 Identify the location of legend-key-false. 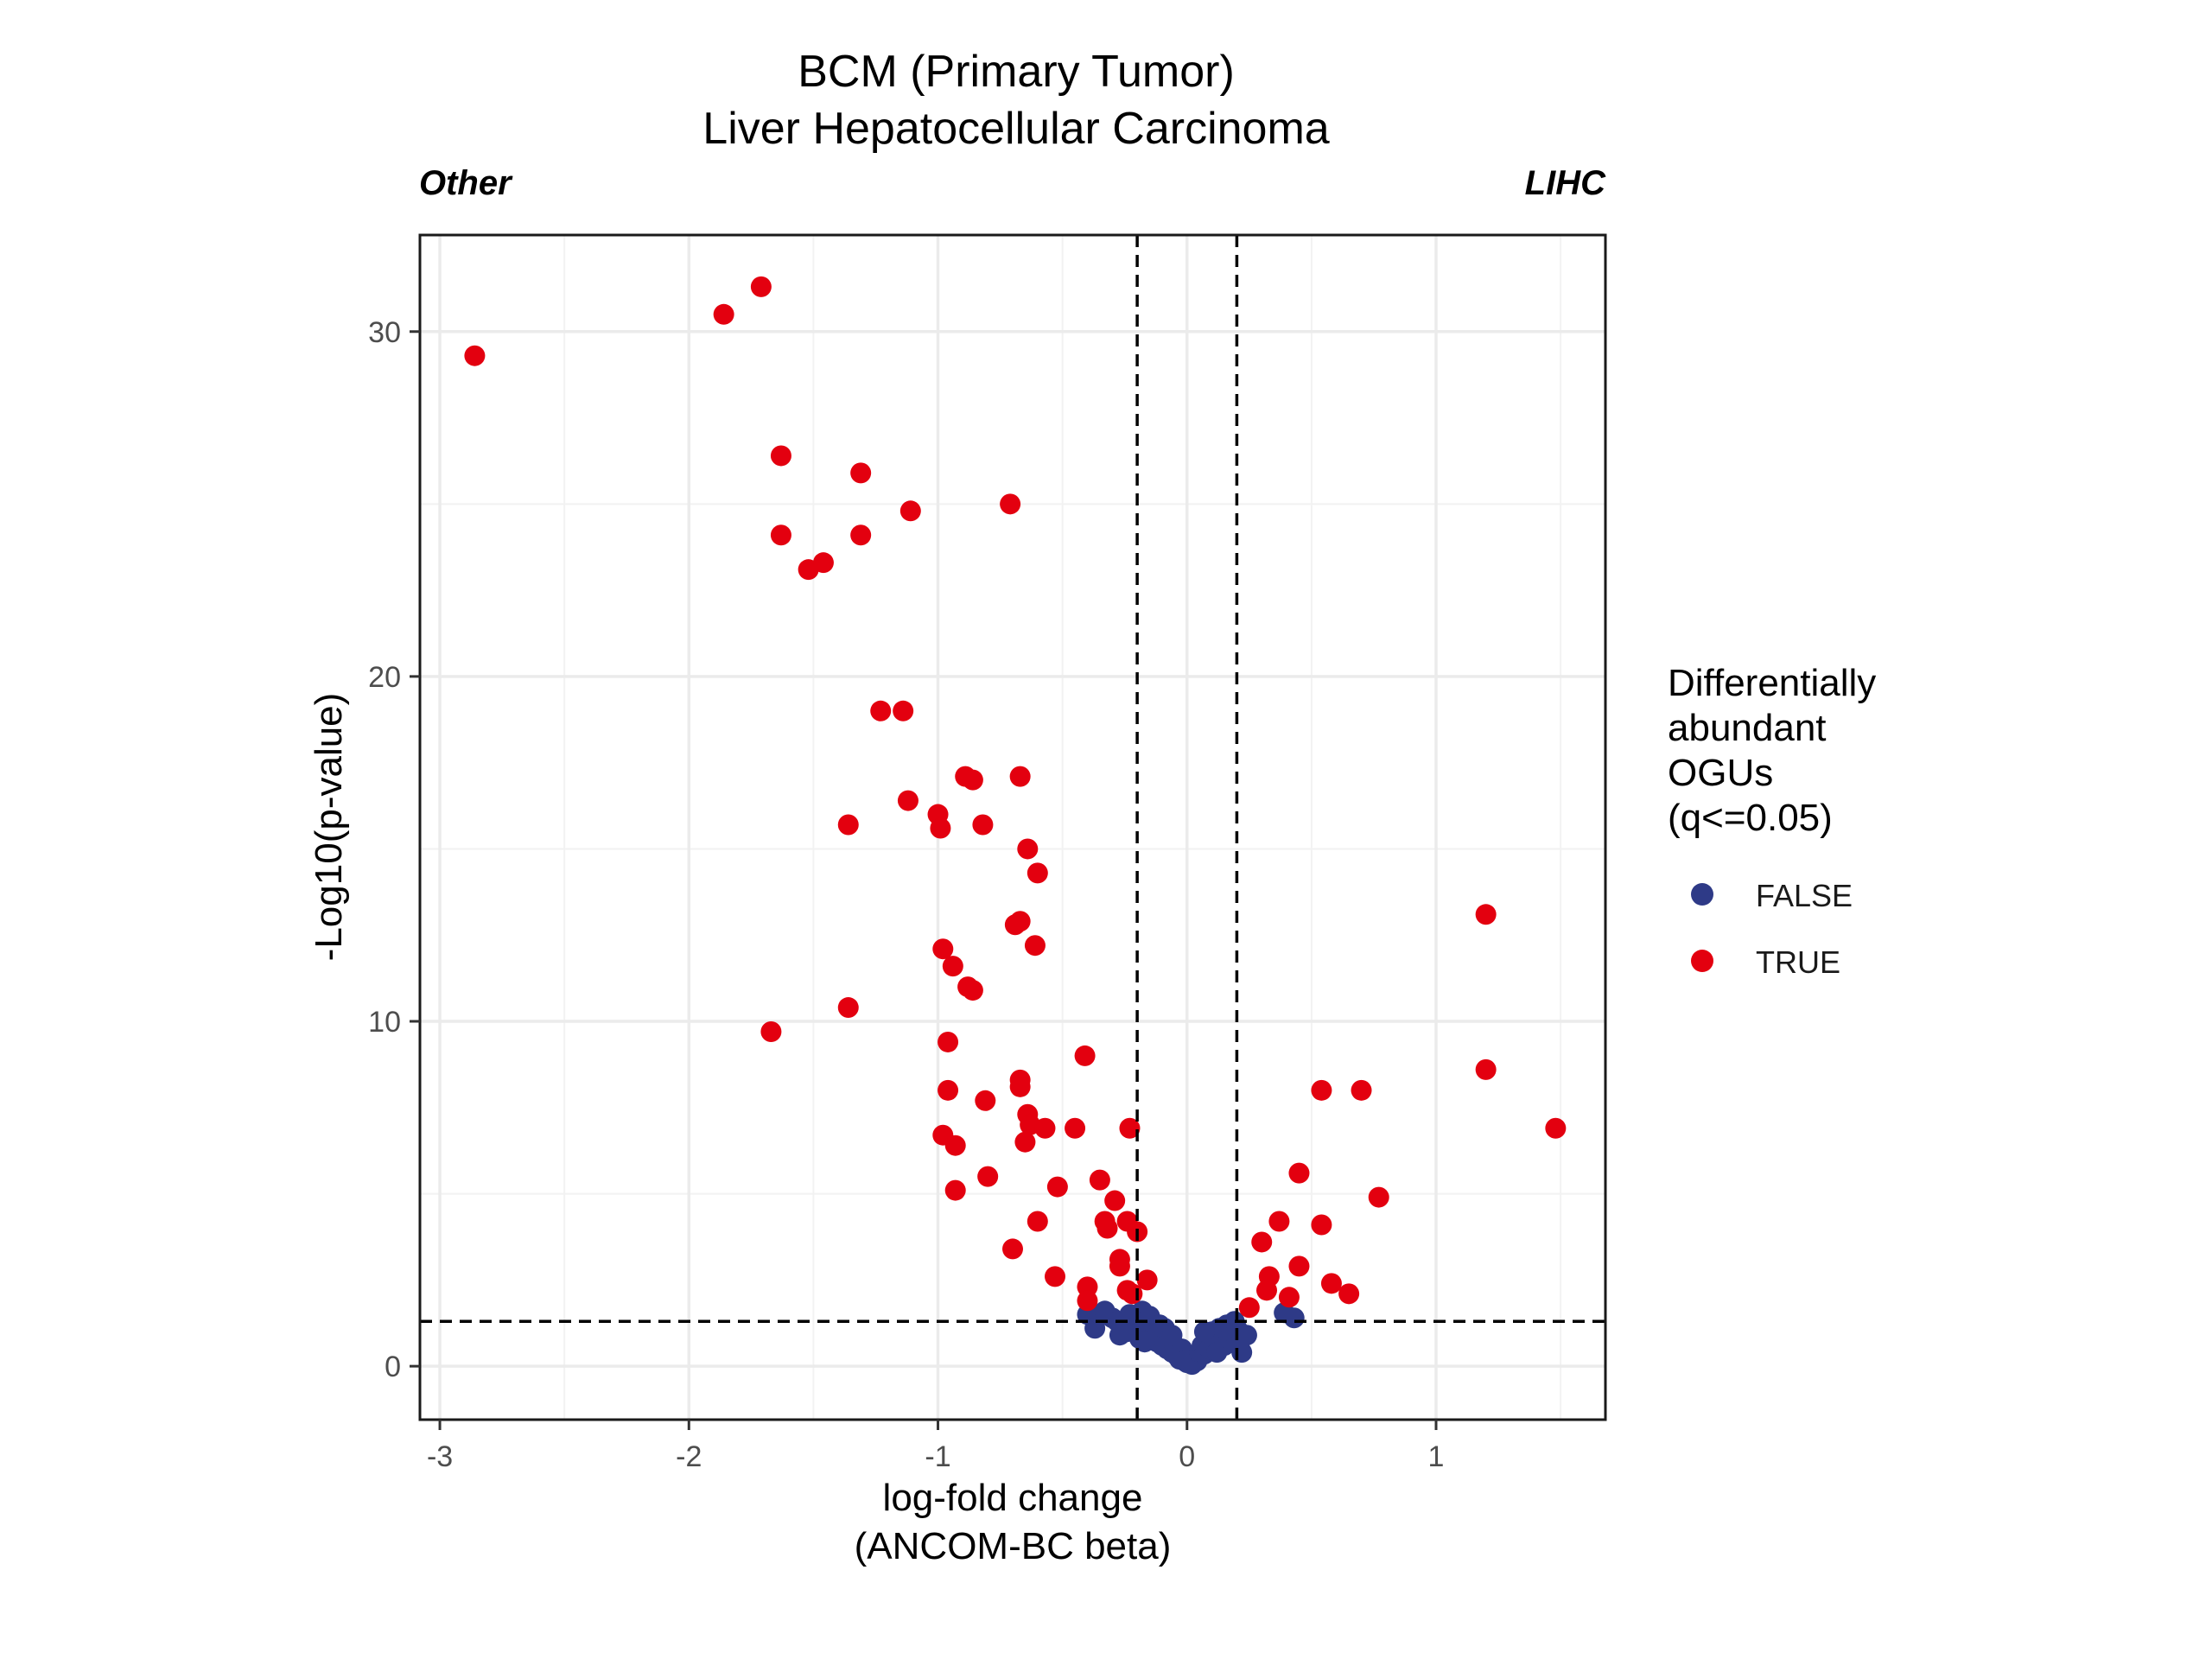
(1702, 894).